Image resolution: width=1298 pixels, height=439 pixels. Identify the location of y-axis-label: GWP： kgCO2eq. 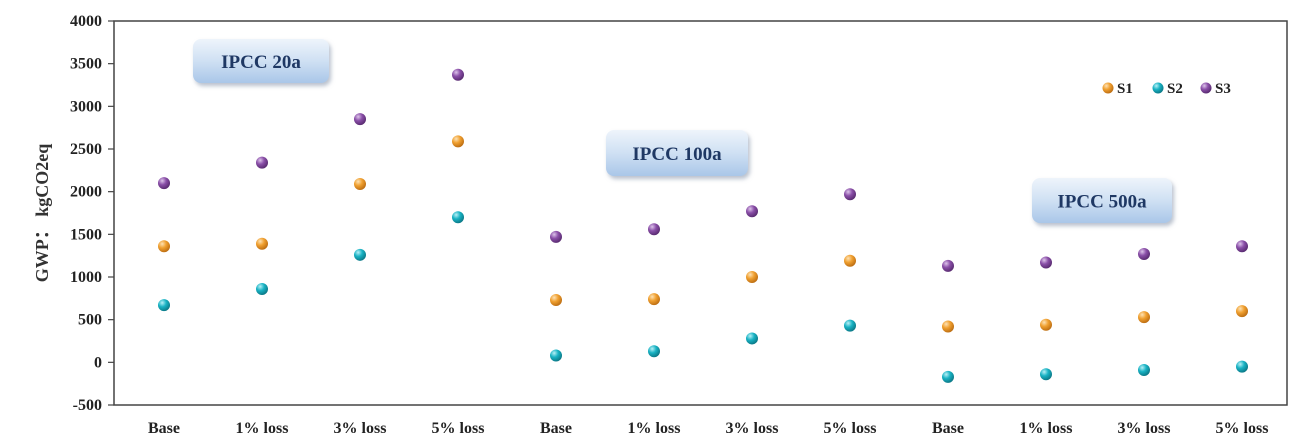
(42, 213).